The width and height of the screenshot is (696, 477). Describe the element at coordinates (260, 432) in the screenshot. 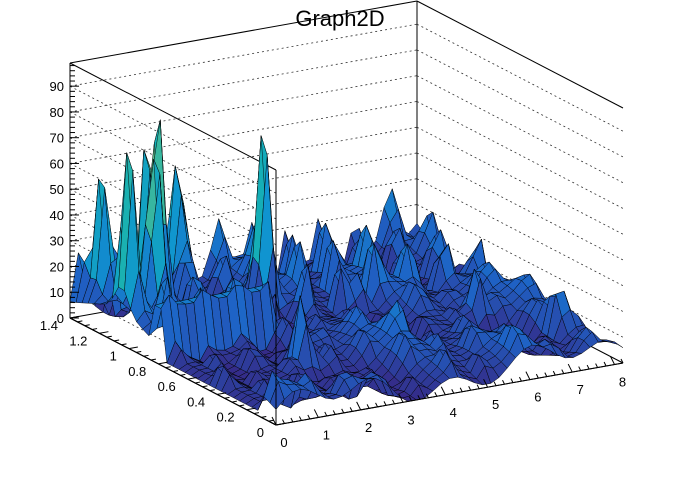

I see `y-tick-label: 0` at that location.